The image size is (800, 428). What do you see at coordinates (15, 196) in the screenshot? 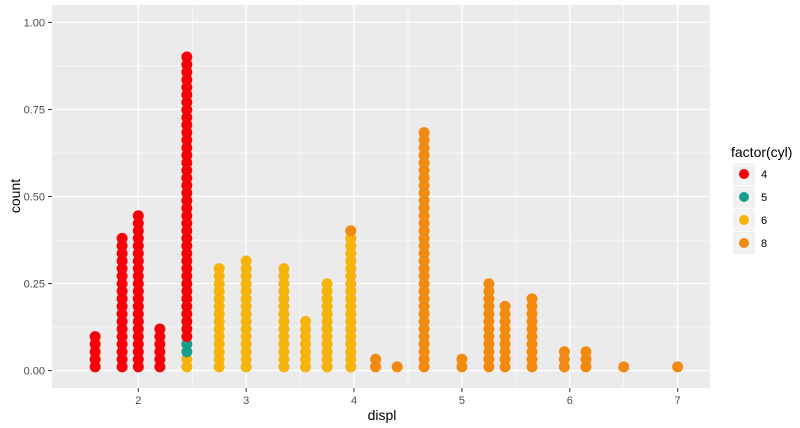
I see `y-axis-title: count` at bounding box center [15, 196].